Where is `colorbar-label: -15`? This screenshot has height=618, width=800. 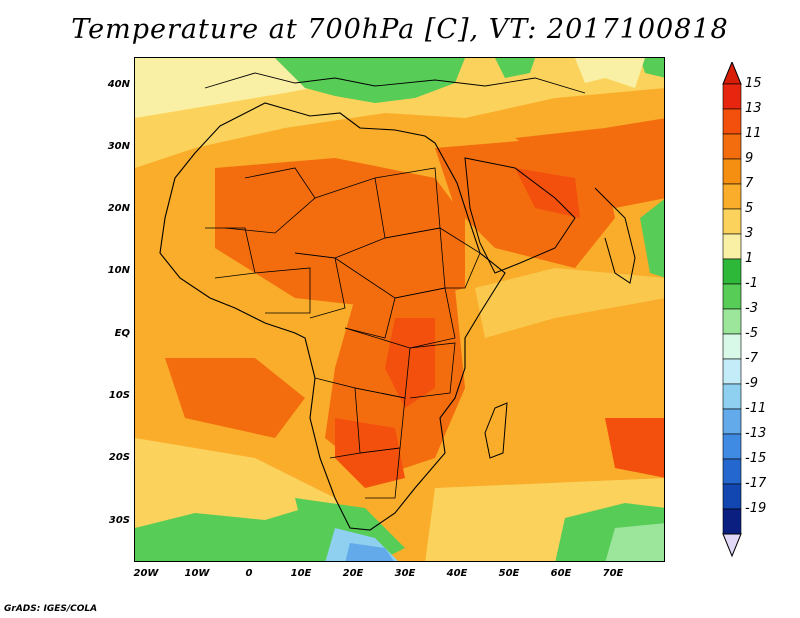
colorbar-label: -15 is located at coordinates (756, 458).